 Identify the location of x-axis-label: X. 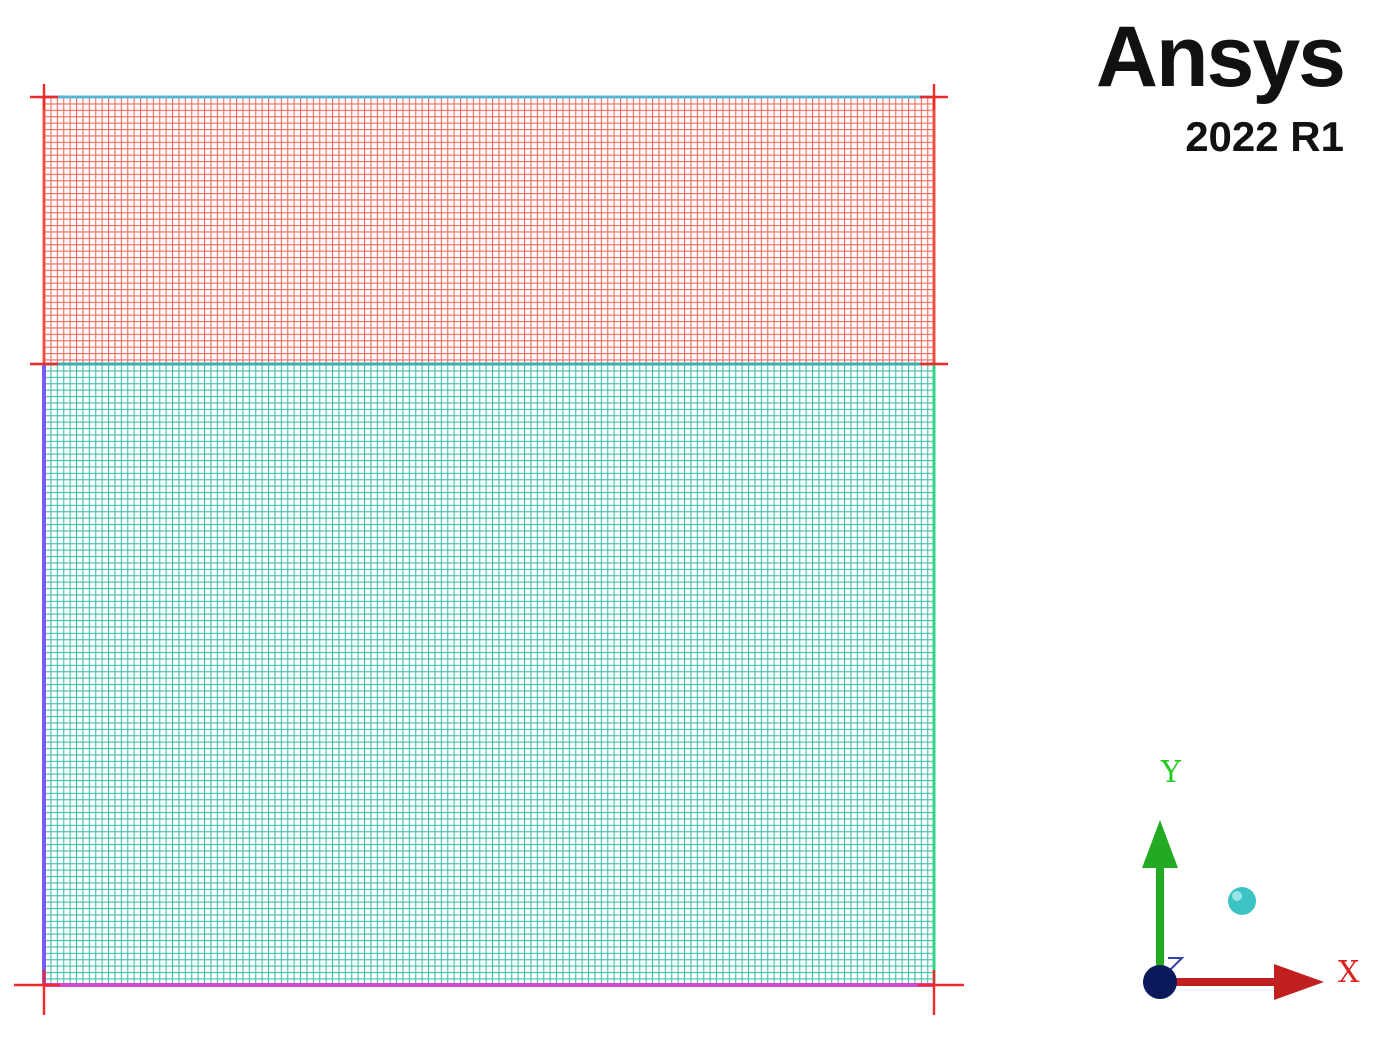
(1349, 972).